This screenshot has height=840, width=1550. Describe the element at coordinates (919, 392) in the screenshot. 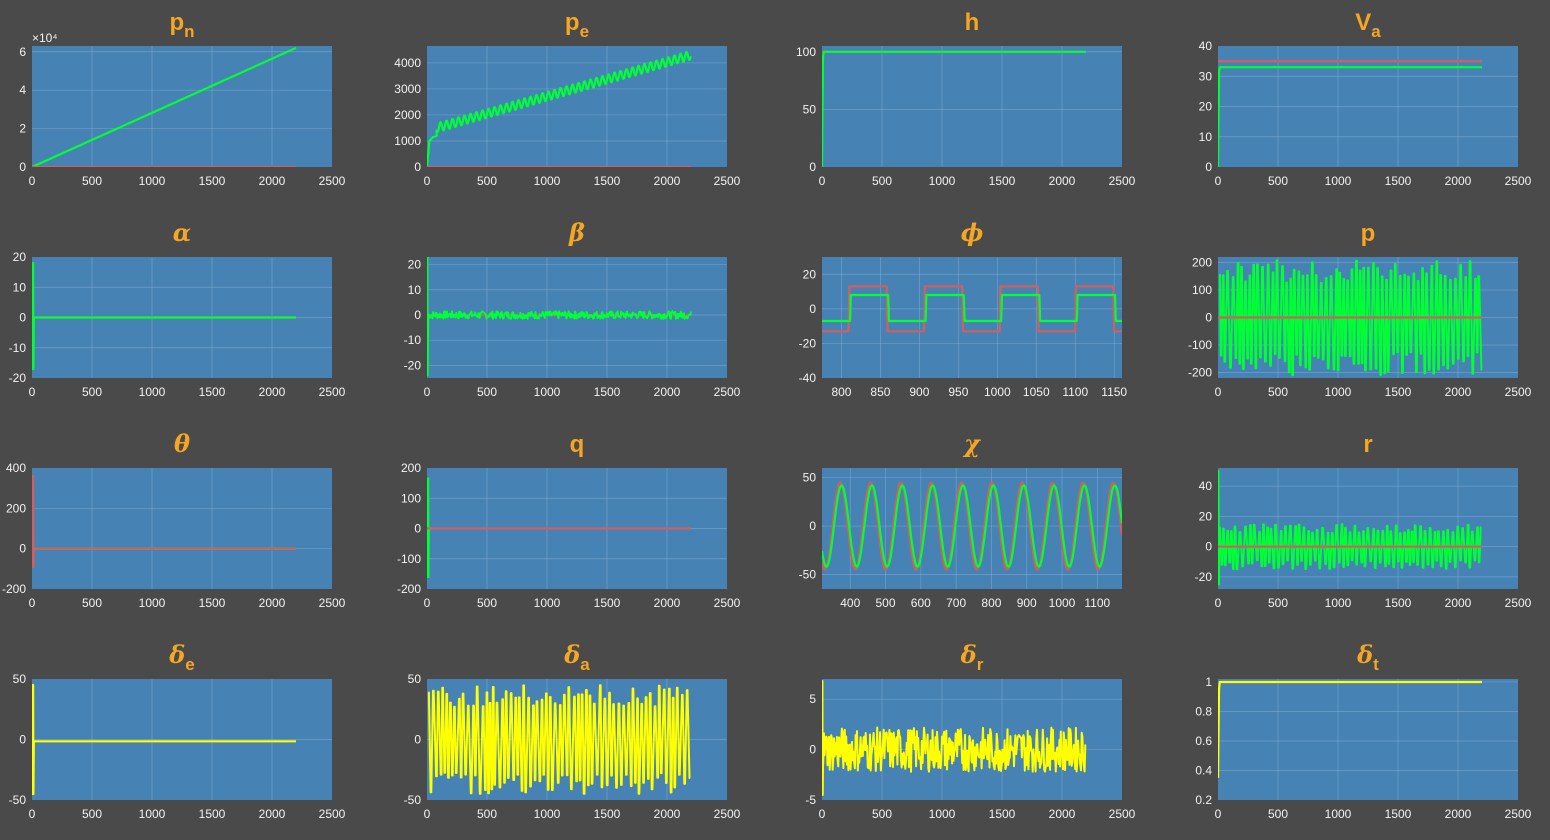

I see `x-tick-label: 900` at that location.